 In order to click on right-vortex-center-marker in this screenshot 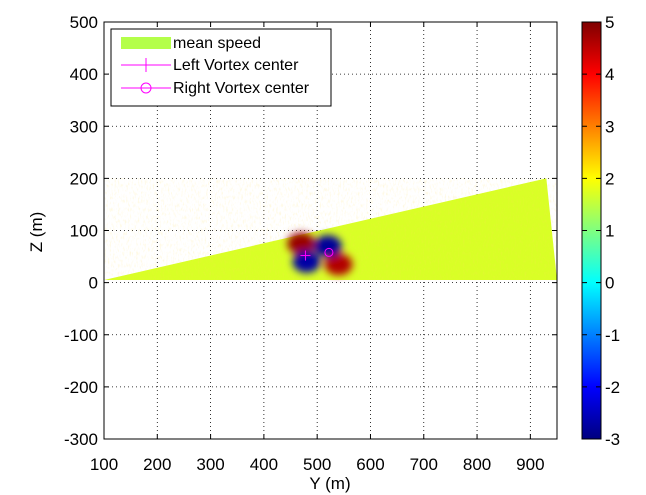, I will do `click(329, 252)`.